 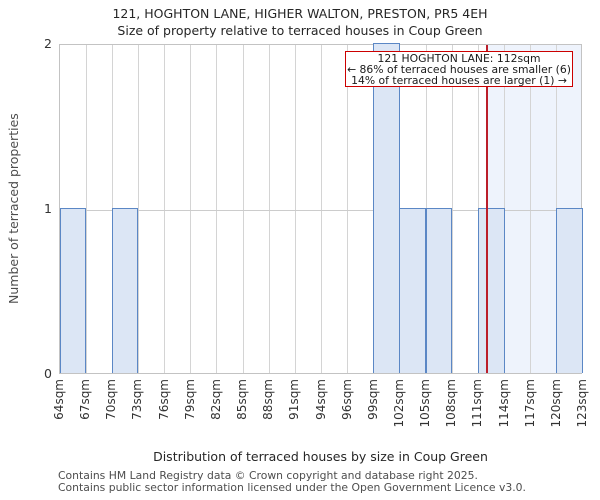 What do you see at coordinates (555, 403) in the screenshot?
I see `x-tick-label-120sqm: 120sqm` at bounding box center [555, 403].